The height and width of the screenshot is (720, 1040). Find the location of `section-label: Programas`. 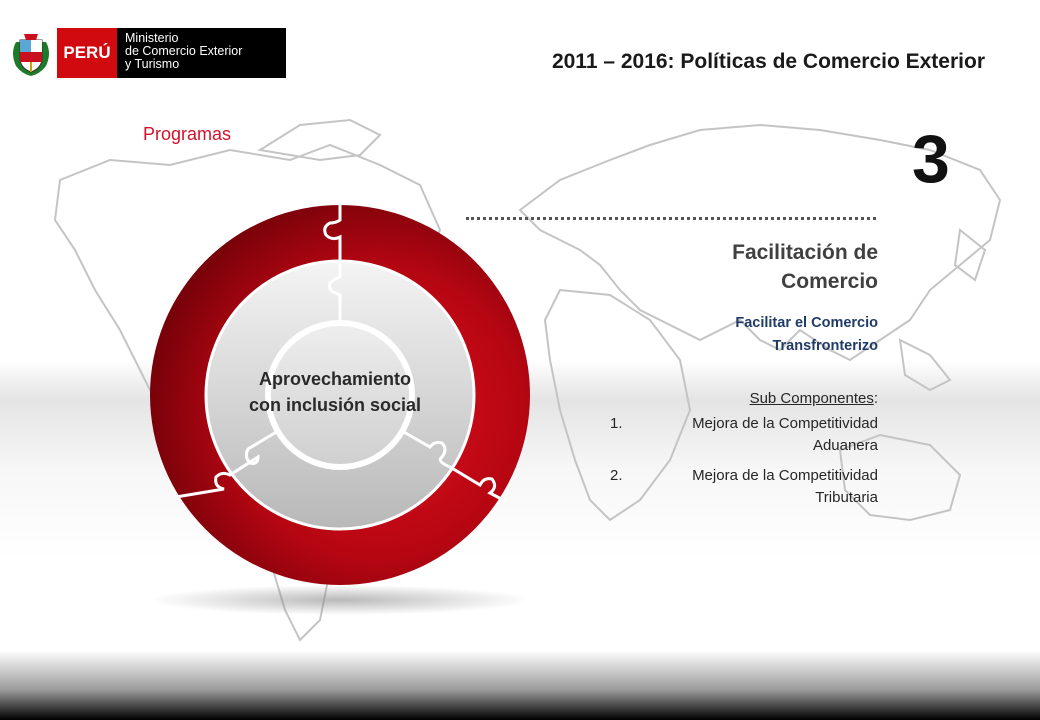

section-label: Programas is located at coordinates (187, 134).